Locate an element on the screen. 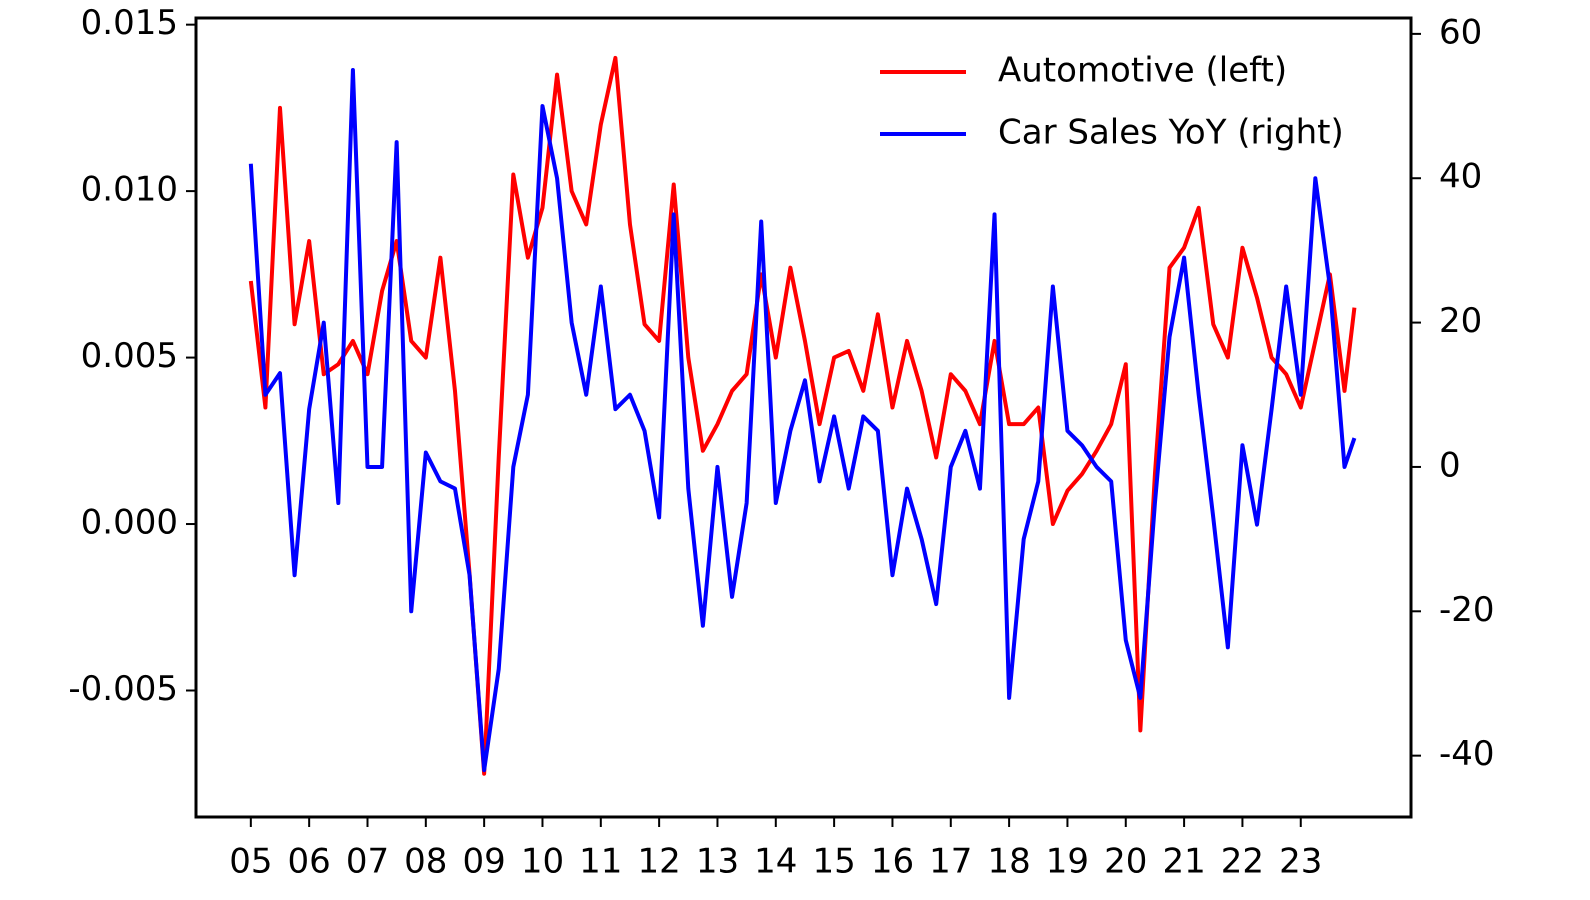 This screenshot has width=1590, height=900. x-tick-label: 06 is located at coordinates (309, 862).